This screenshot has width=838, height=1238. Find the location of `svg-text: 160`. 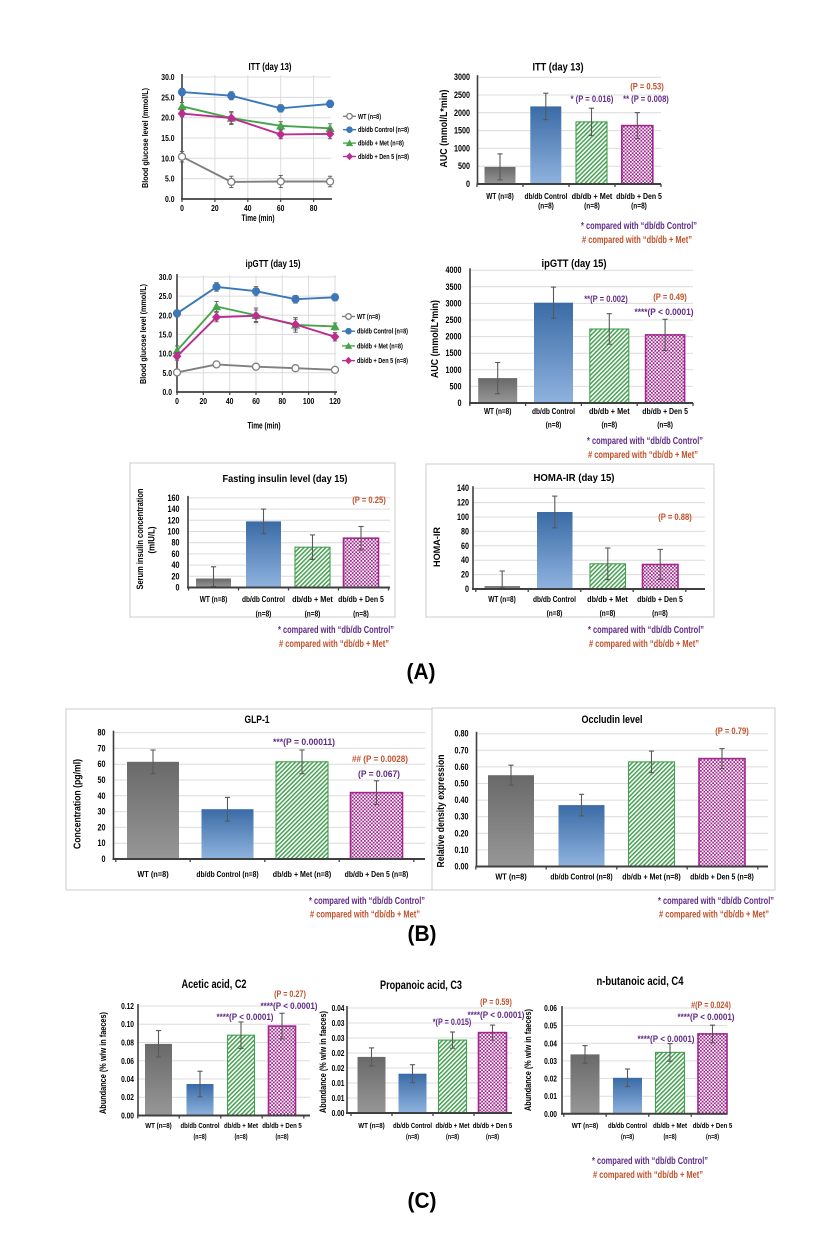

svg-text: 160 is located at coordinates (174, 498).